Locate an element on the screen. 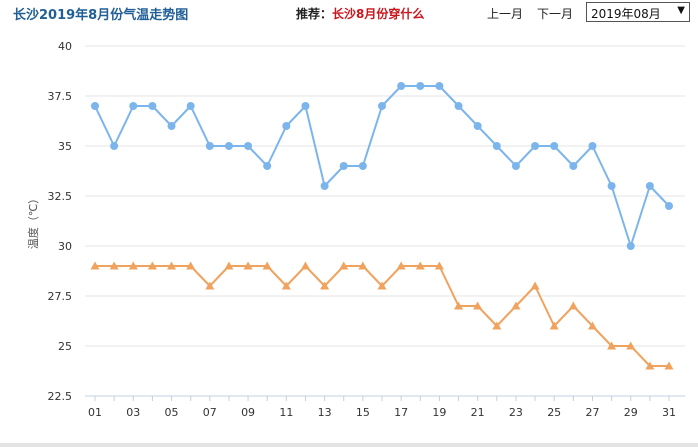 This screenshot has width=698, height=447. y-tick-label: 35 is located at coordinates (65, 146).